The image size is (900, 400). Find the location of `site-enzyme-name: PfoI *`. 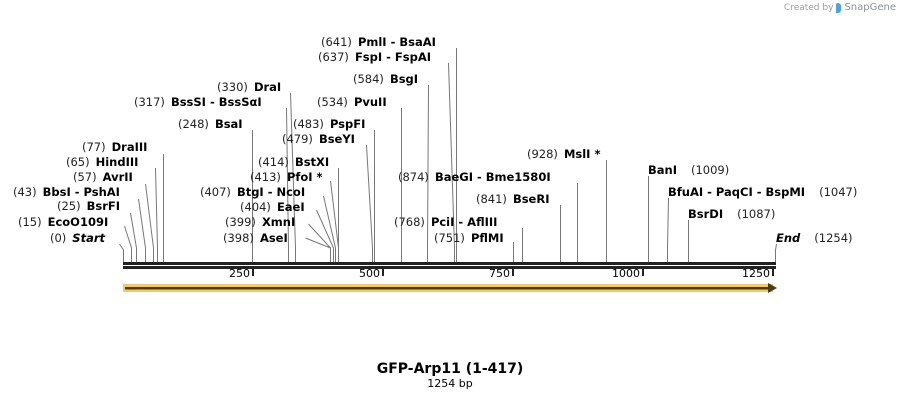

site-enzyme-name: PfoI * is located at coordinates (304, 177).